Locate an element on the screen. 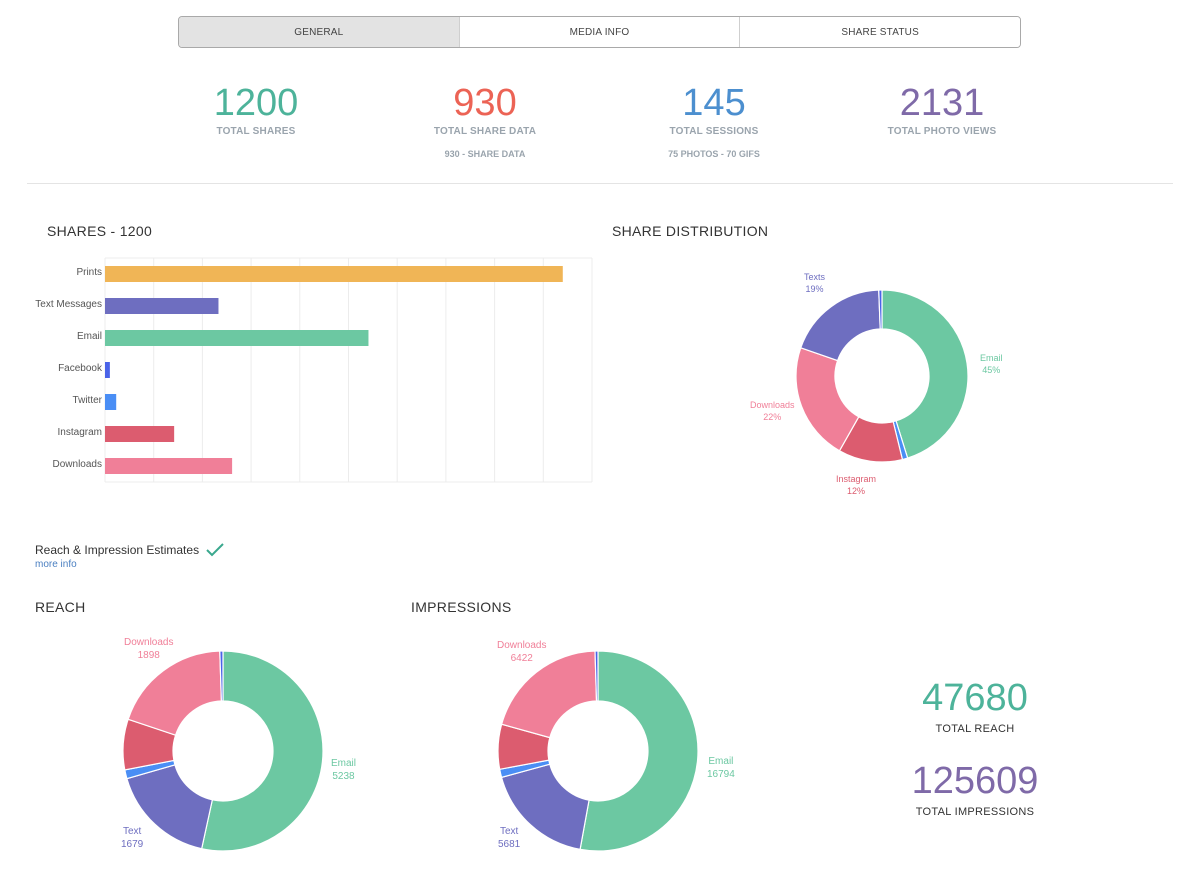 The height and width of the screenshot is (889, 1200). bar-label-facebook: Facebook is located at coordinates (80, 368).